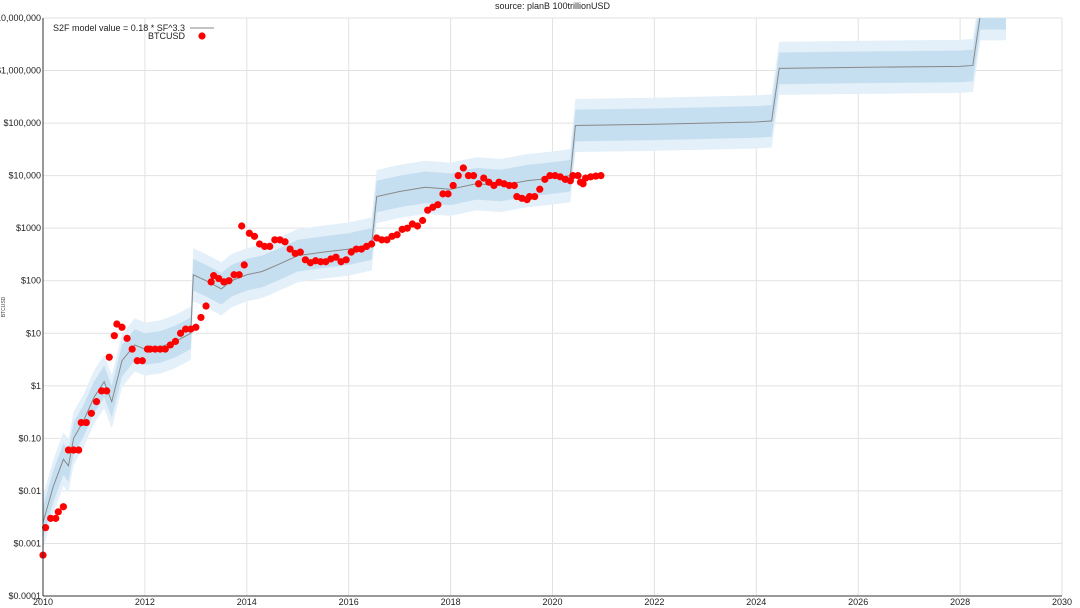 This screenshot has height=608, width=1080. I want to click on x-tick-label: 2022, so click(654, 602).